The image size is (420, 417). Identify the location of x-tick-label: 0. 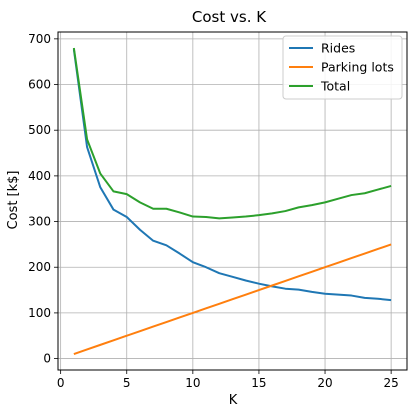
(61, 383).